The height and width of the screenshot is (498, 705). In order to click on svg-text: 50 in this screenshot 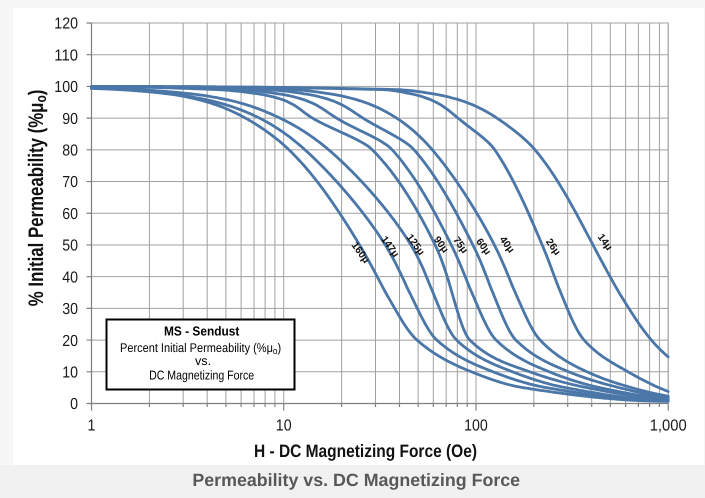, I will do `click(70, 246)`.